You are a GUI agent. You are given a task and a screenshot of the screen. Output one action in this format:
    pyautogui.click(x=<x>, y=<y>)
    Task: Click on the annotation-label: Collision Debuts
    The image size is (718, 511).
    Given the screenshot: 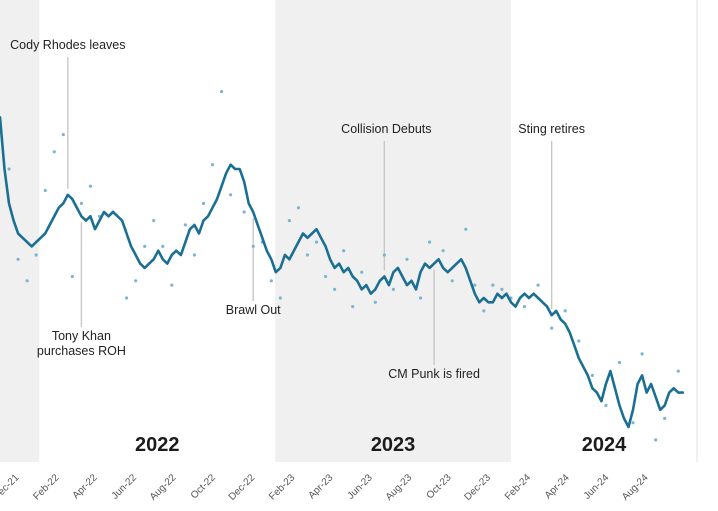 What is the action you would take?
    pyautogui.click(x=386, y=129)
    